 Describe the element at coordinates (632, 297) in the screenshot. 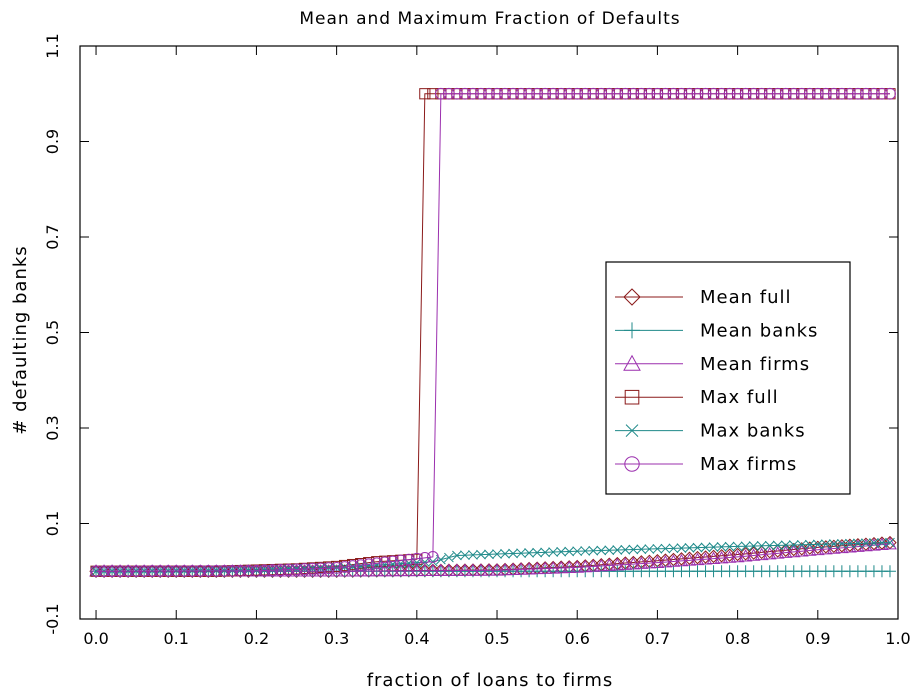

I see `data-point-diamond` at that location.